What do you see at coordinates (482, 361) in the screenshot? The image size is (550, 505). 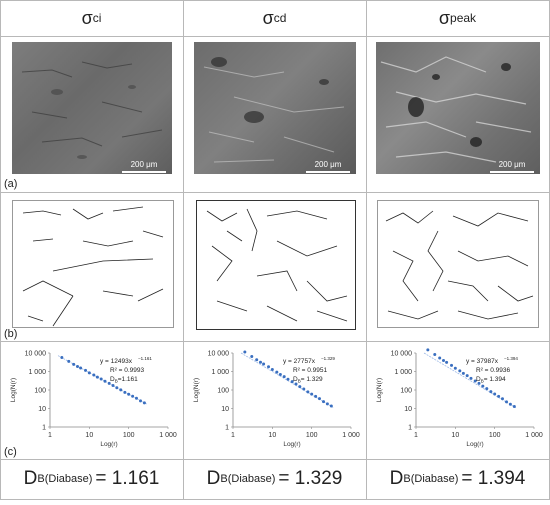 I see `fit-equation: y = 37987x` at bounding box center [482, 361].